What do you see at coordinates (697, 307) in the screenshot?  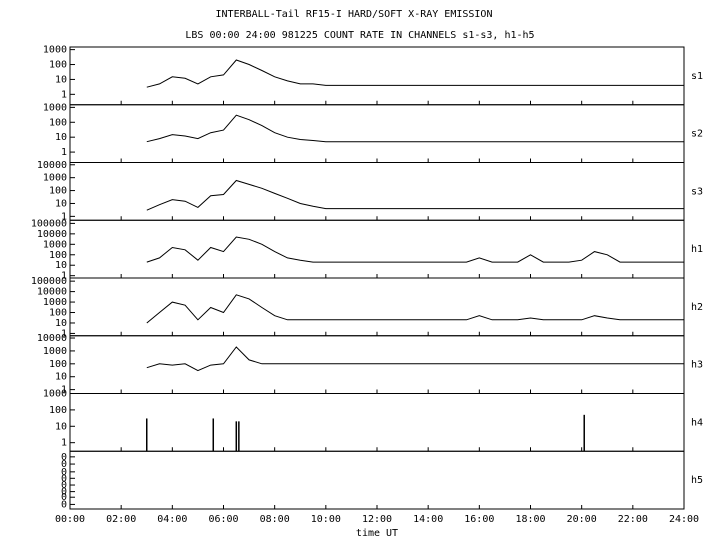 I see `panel-label: h2` at bounding box center [697, 307].